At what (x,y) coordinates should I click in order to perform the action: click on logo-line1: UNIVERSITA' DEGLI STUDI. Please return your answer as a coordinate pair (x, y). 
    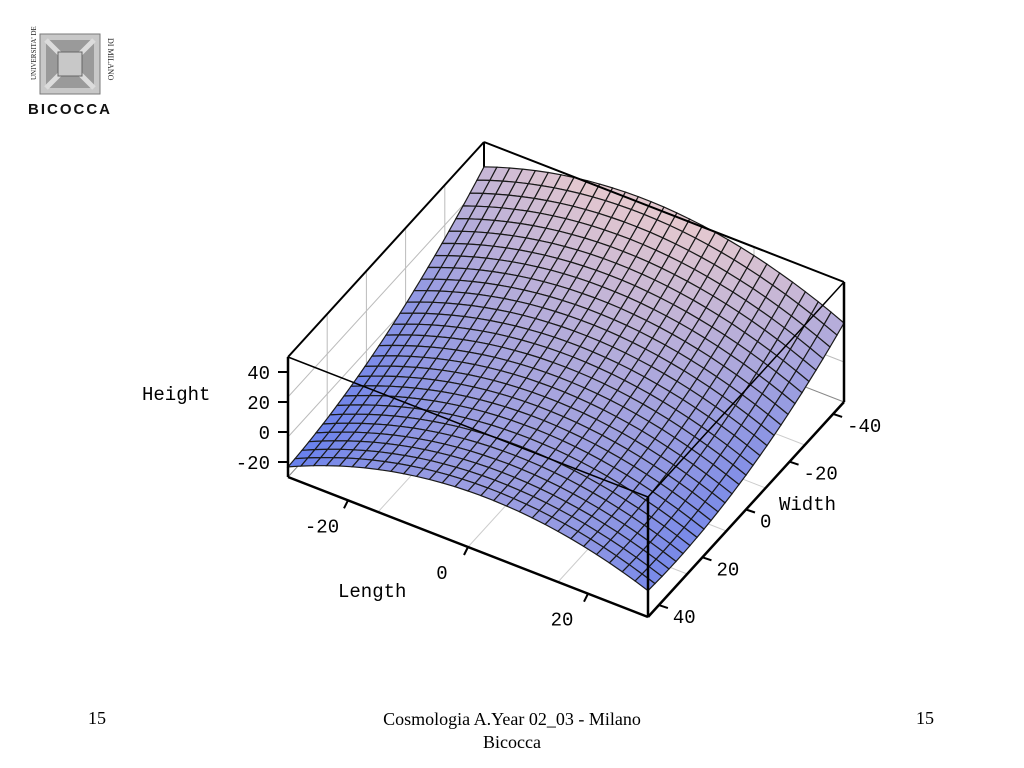
    Looking at the image, I should click on (34, 53).